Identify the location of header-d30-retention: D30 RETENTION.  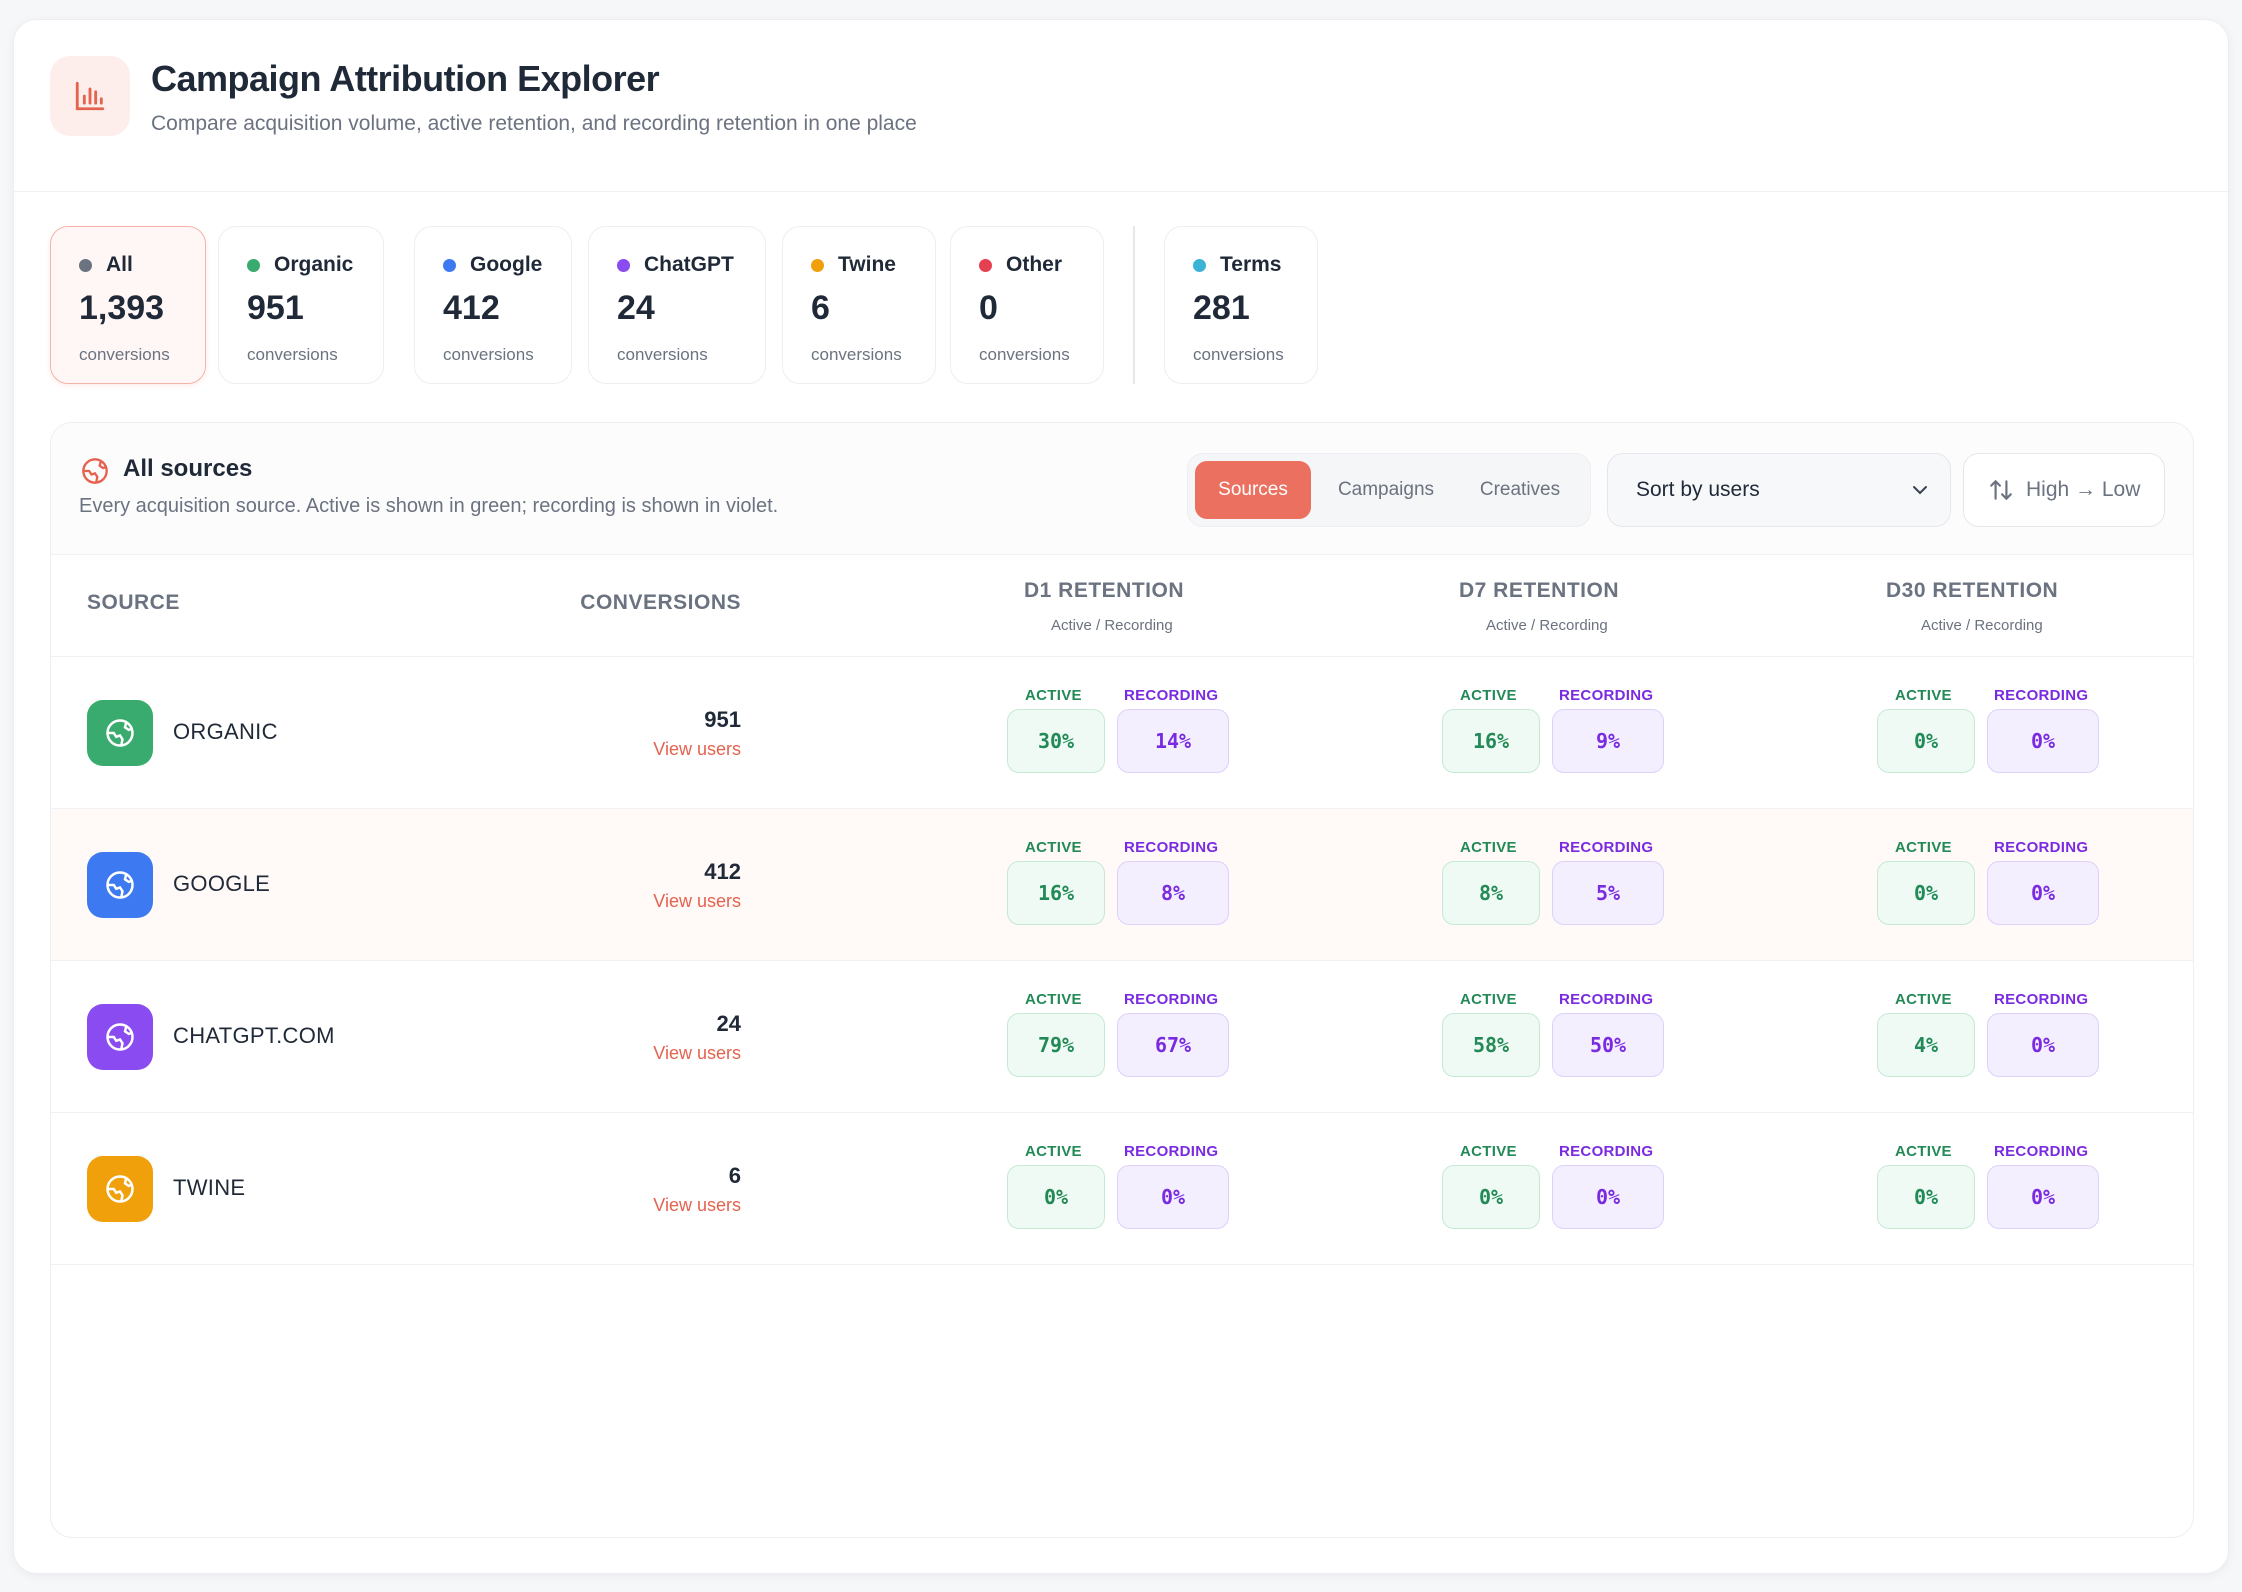
(1972, 590).